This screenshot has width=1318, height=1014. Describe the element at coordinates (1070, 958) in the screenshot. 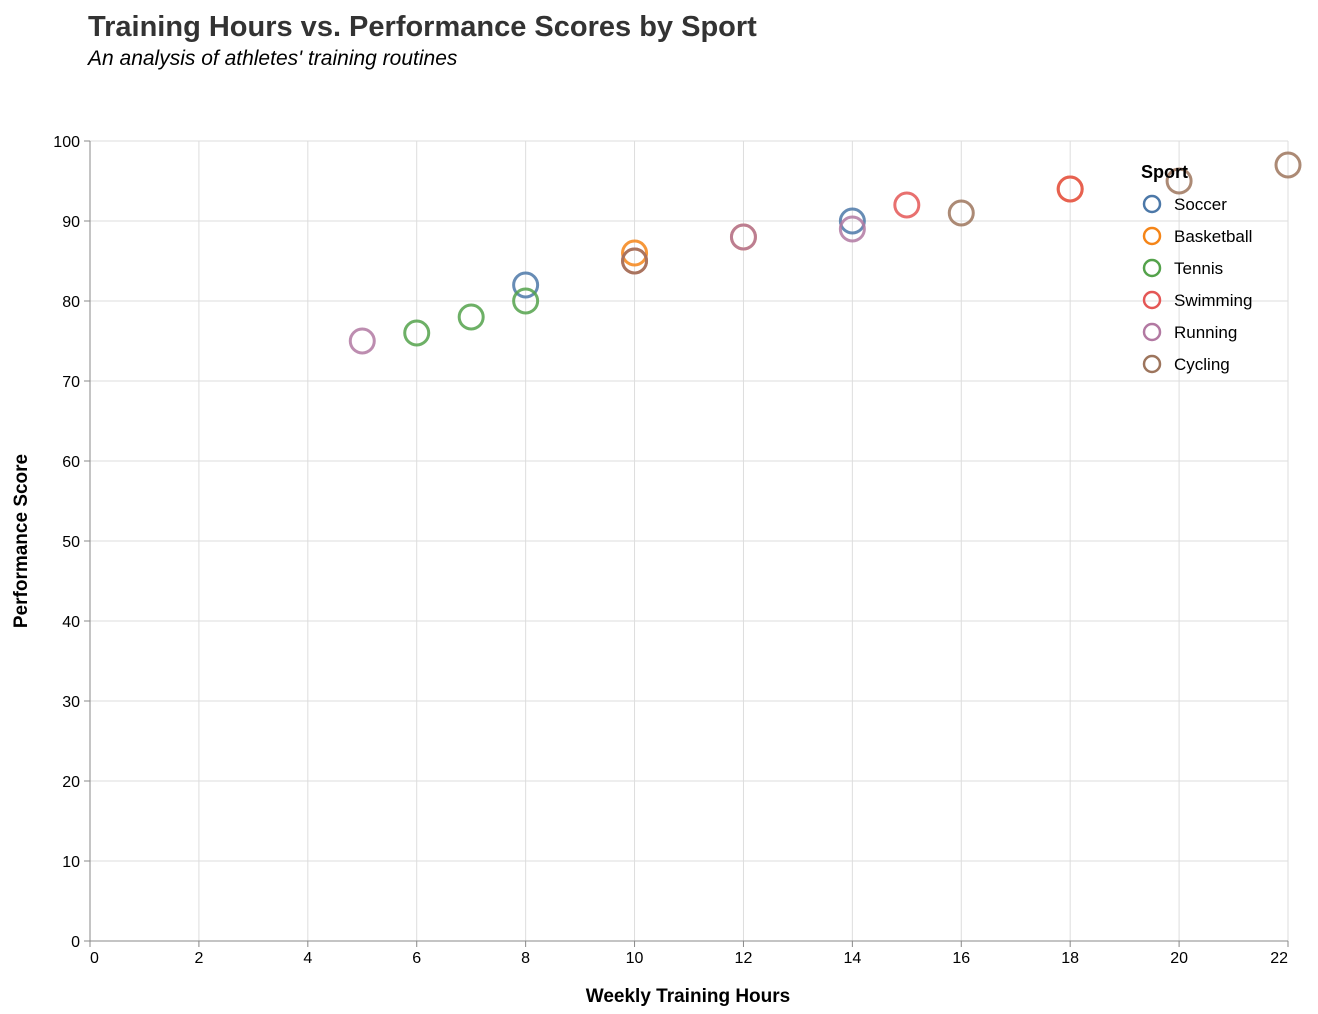

I see `x-tick-label: 18` at that location.